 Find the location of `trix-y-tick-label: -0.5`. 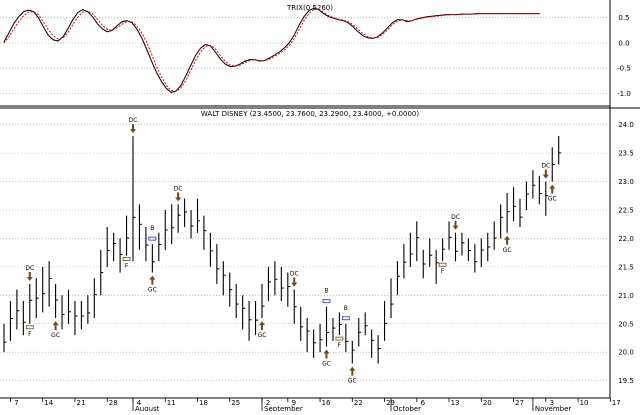

trix-y-tick-label: -0.5 is located at coordinates (624, 69).